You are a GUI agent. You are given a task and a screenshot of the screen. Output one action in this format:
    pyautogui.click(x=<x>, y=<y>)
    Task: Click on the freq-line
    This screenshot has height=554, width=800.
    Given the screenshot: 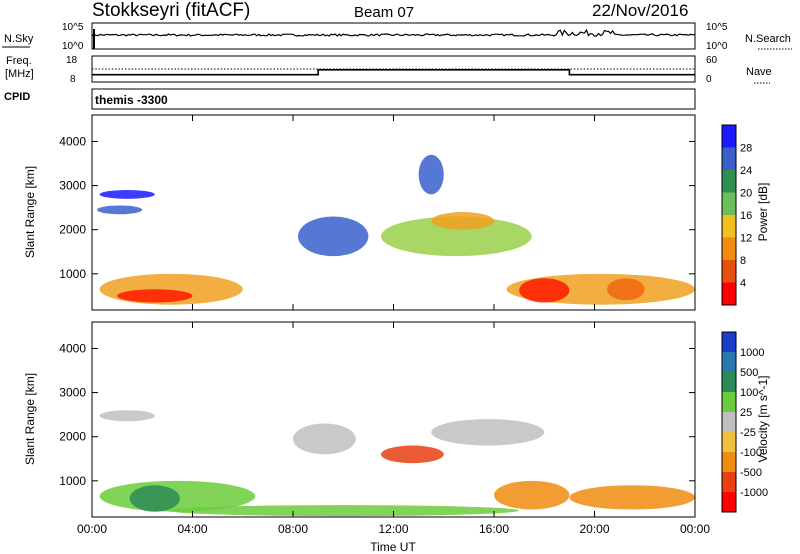 What is the action you would take?
    pyautogui.click(x=393, y=72)
    